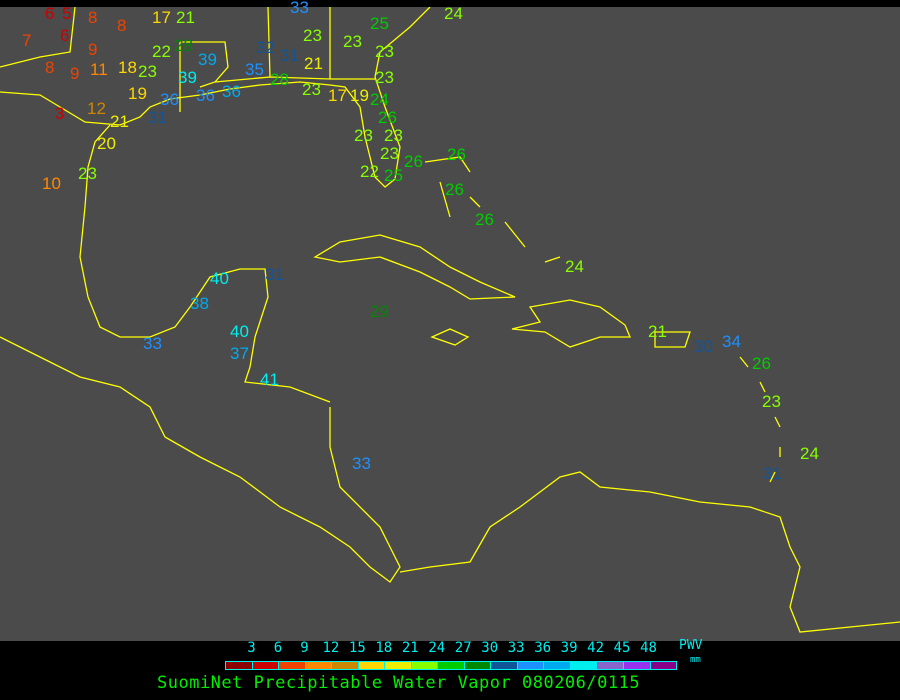  Describe the element at coordinates (304, 648) in the screenshot. I see `legend-tick-label: 9` at that location.